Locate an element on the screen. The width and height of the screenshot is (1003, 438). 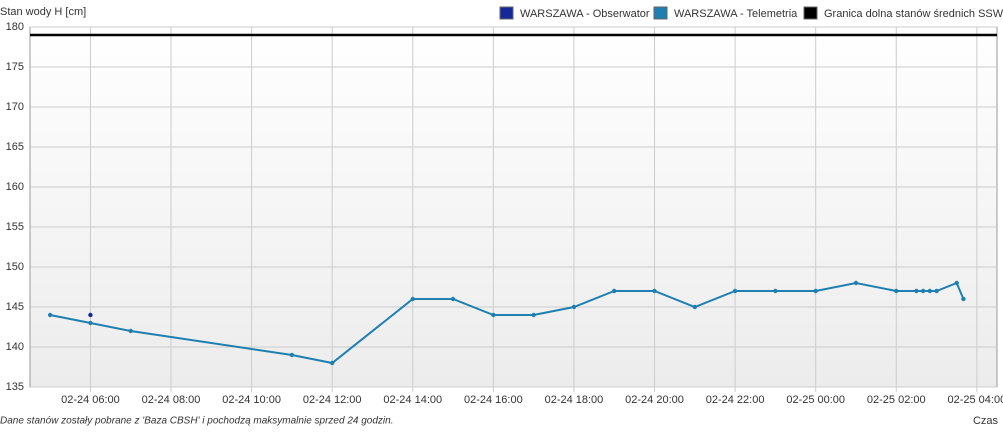
y-tick-label: 135 is located at coordinates (15, 387).